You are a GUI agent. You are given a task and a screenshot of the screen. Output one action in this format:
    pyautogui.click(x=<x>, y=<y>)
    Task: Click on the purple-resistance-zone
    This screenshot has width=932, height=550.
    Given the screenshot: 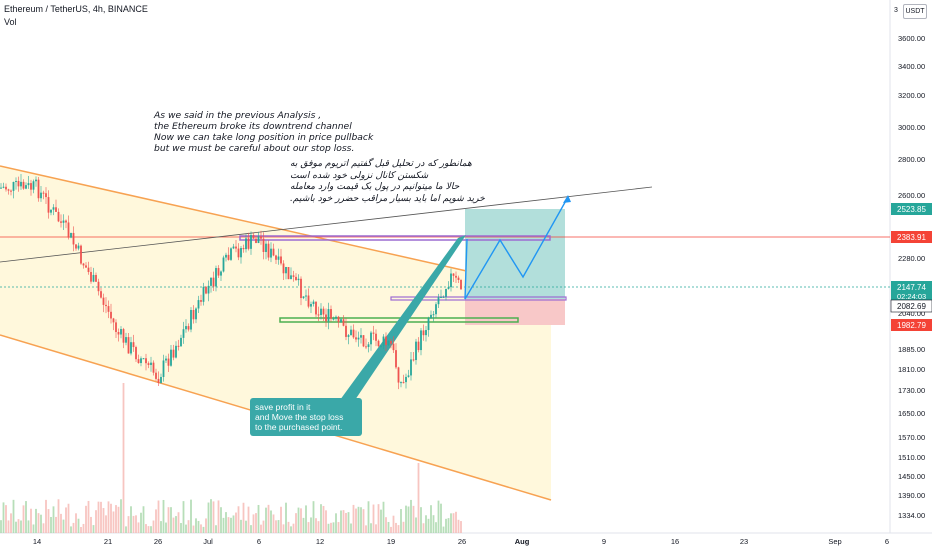 What is the action you would take?
    pyautogui.click(x=395, y=238)
    